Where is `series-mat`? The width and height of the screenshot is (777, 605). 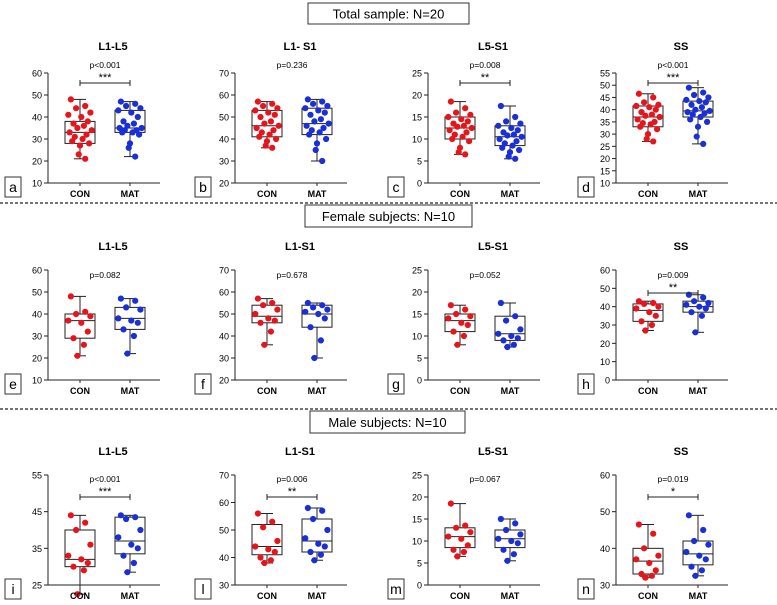
series-mat is located at coordinates (130, 544).